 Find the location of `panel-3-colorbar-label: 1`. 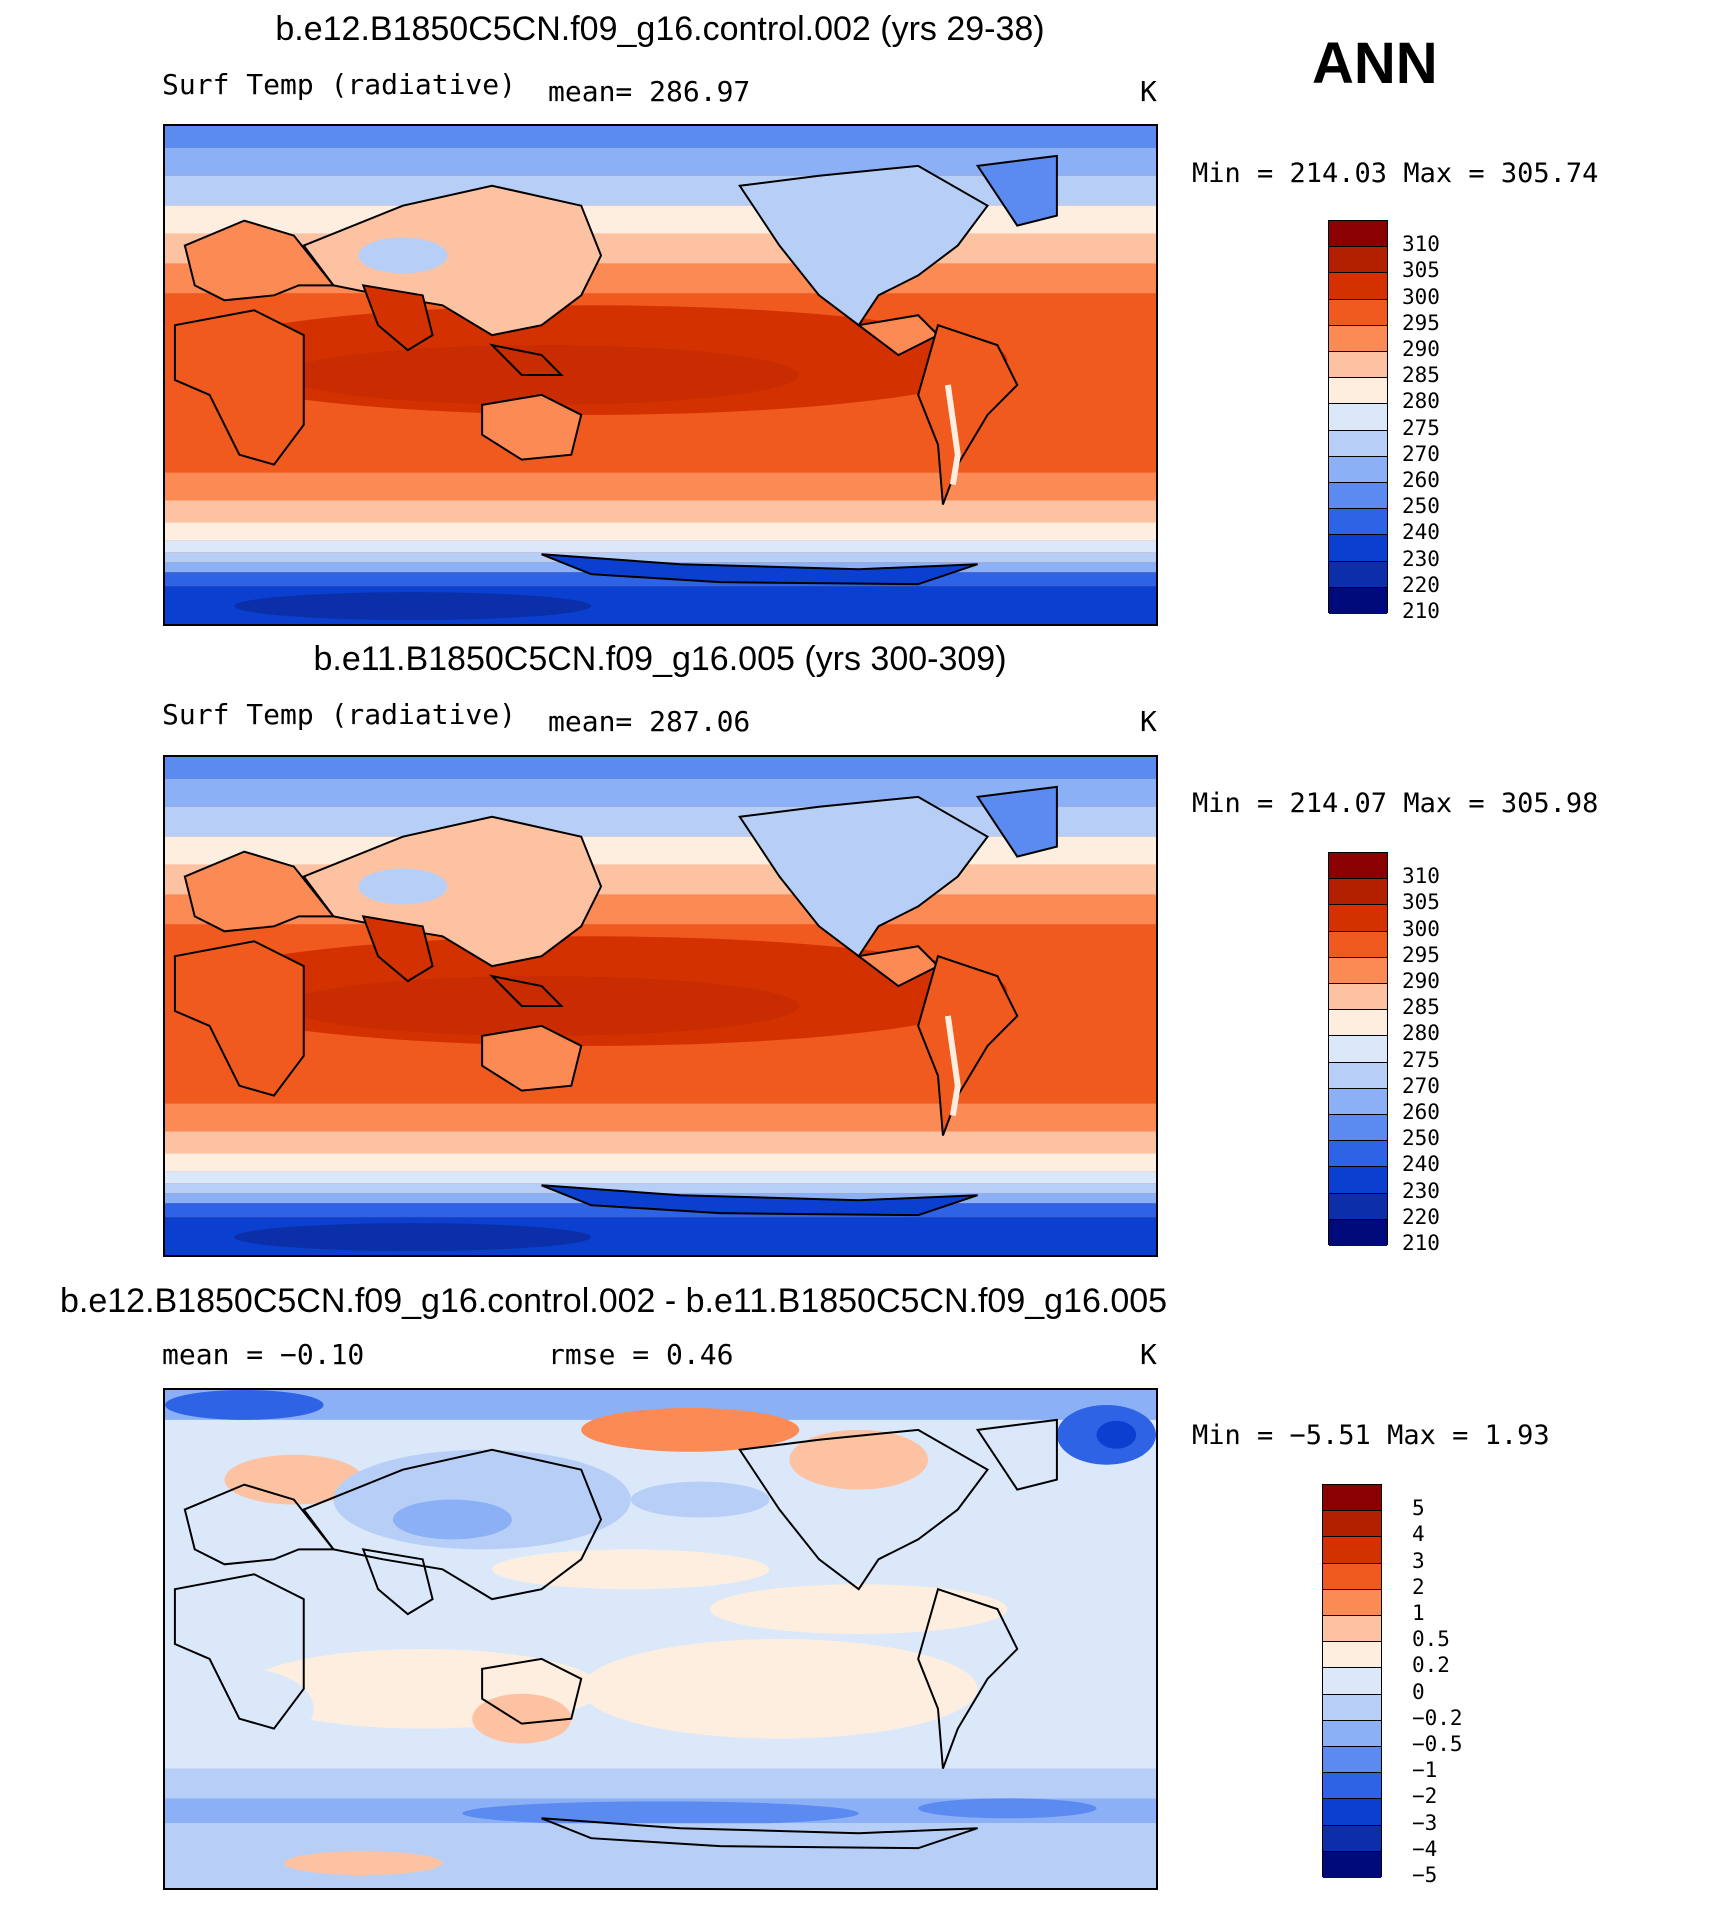

panel-3-colorbar-label: 1 is located at coordinates (1418, 1613).